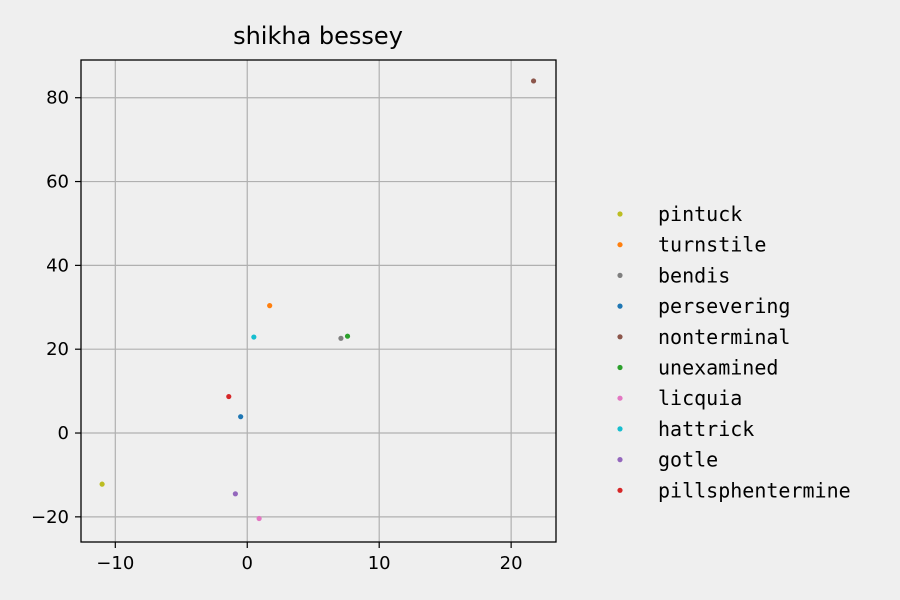 The width and height of the screenshot is (900, 600). What do you see at coordinates (247, 563) in the screenshot?
I see `x-tick-label: 0` at bounding box center [247, 563].